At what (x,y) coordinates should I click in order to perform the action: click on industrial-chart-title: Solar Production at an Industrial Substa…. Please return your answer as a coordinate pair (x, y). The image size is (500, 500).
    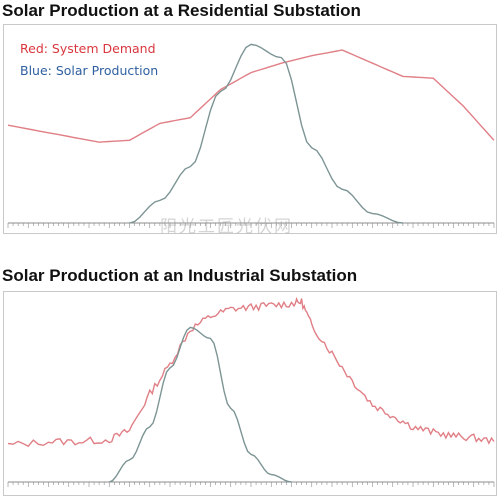
    Looking at the image, I should click on (180, 275).